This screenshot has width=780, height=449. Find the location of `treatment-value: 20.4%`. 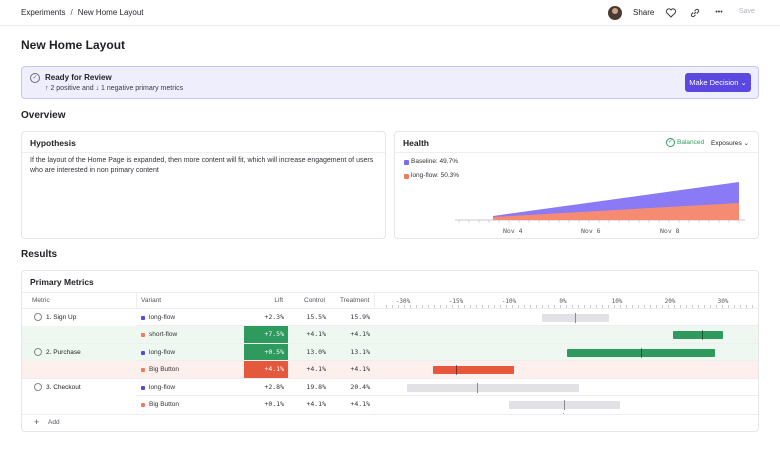

treatment-value: 20.4% is located at coordinates (360, 386).